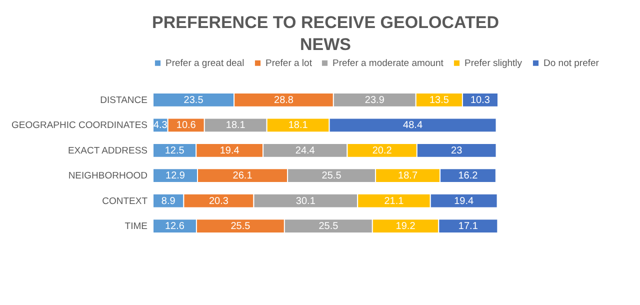  I want to click on legend-label: Prefer a lot, so click(289, 64).